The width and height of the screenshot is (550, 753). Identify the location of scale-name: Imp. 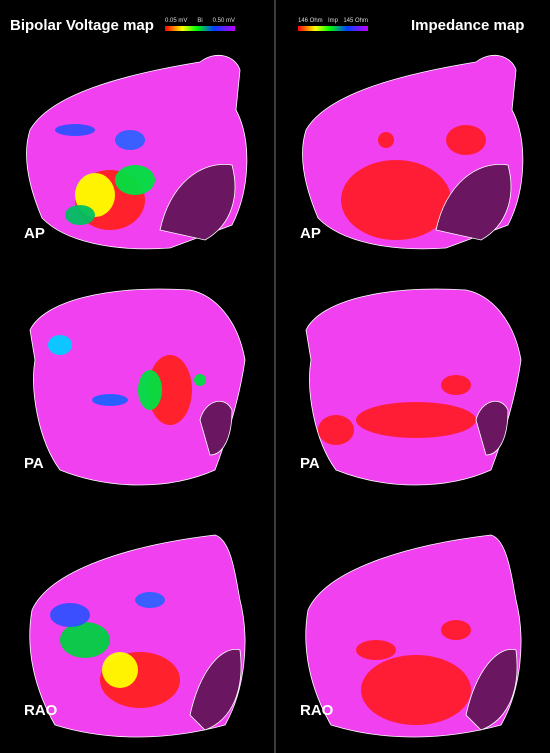
(333, 21).